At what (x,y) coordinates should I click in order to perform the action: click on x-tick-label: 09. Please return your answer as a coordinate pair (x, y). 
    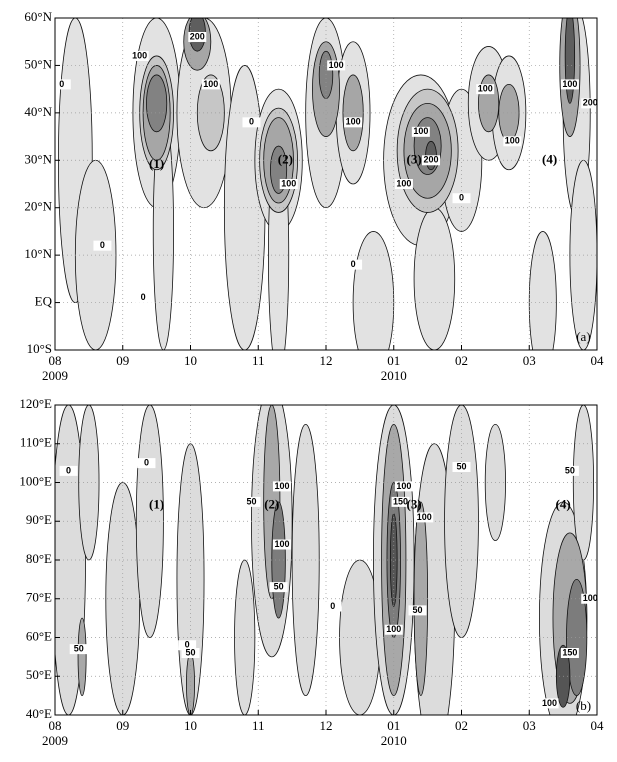
    Looking at the image, I should click on (122, 360).